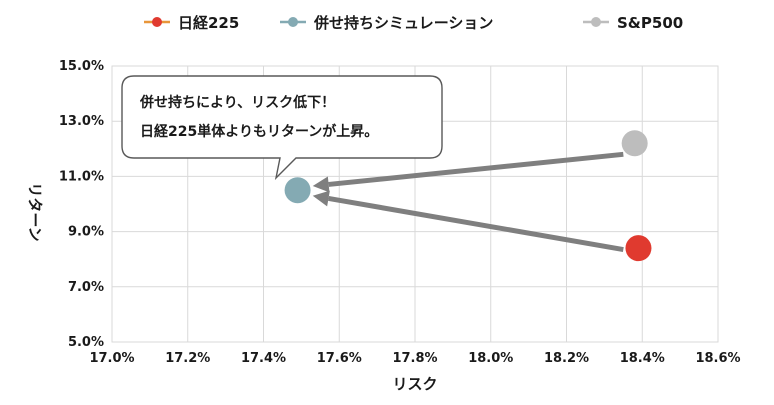 Image resolution: width=774 pixels, height=405 pixels. What do you see at coordinates (237, 102) in the screenshot?
I see `callout-line-1: 併せ持ちにより、リスク低下！` at bounding box center [237, 102].